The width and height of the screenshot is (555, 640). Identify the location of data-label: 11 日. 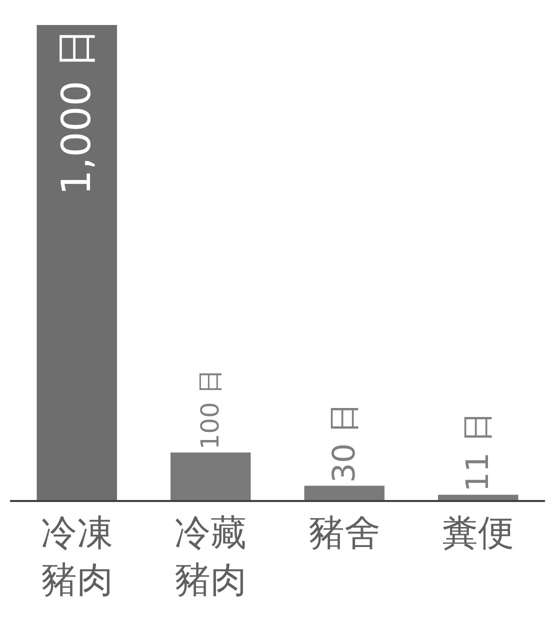
(478, 452).